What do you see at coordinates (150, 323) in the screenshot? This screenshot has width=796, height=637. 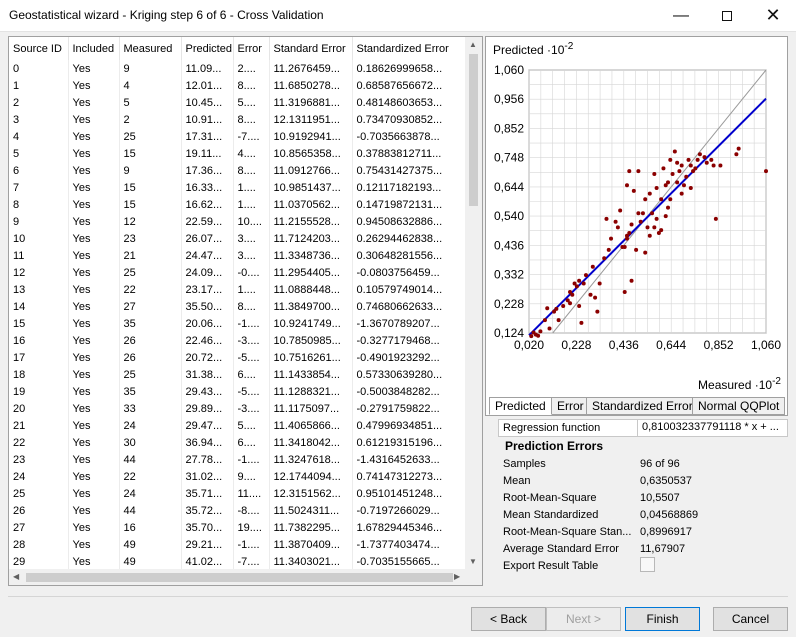 I see `table-cell: 35` at bounding box center [150, 323].